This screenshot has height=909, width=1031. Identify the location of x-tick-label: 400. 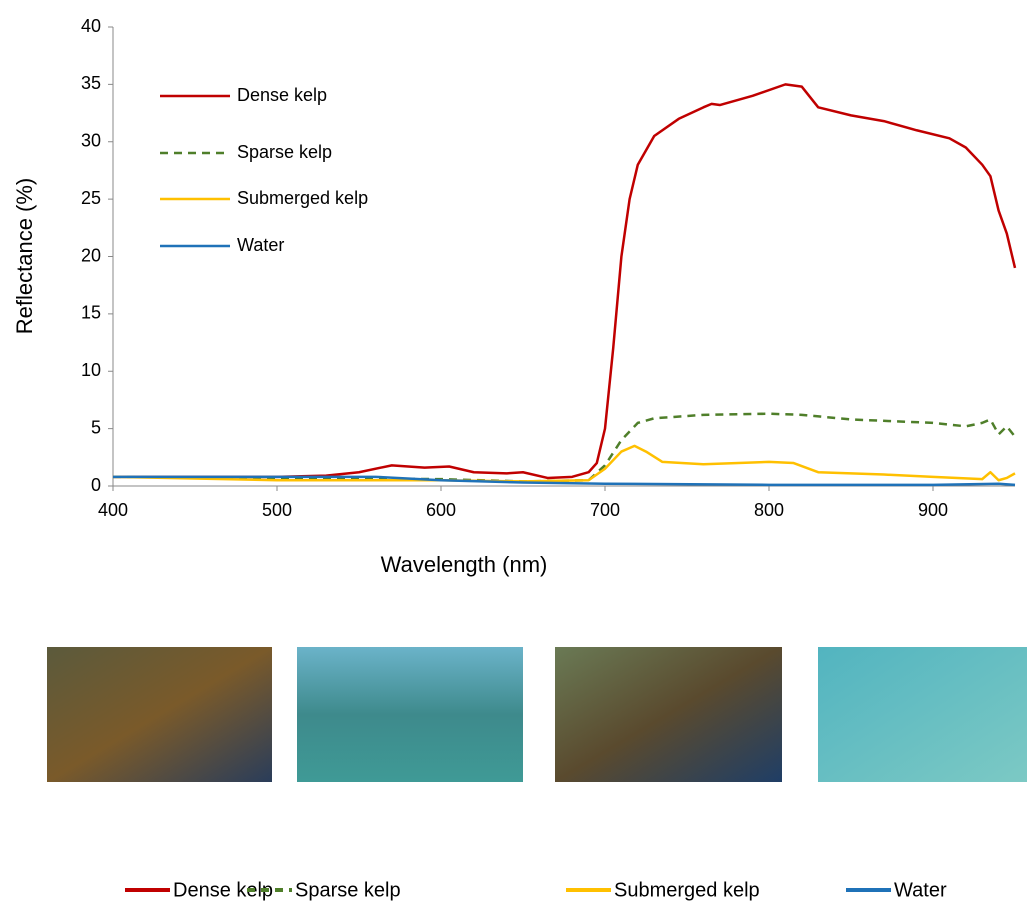
(113, 510).